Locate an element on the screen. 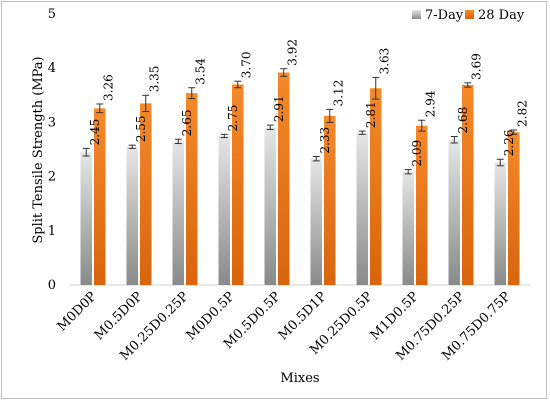  y-tick-label: 0 is located at coordinates (52, 285).